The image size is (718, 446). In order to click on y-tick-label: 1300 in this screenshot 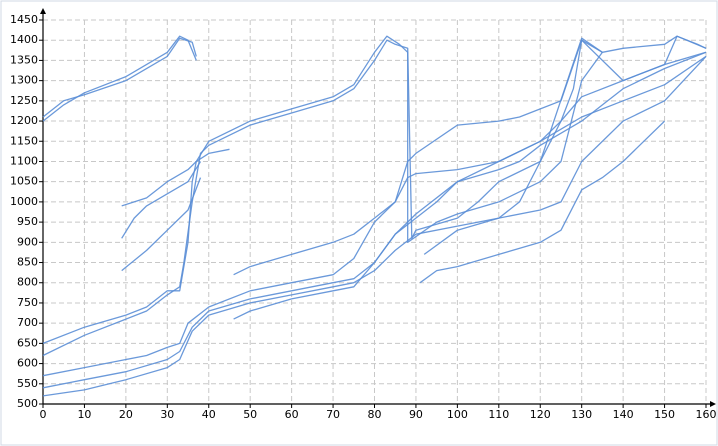, I will do `click(24, 80)`.